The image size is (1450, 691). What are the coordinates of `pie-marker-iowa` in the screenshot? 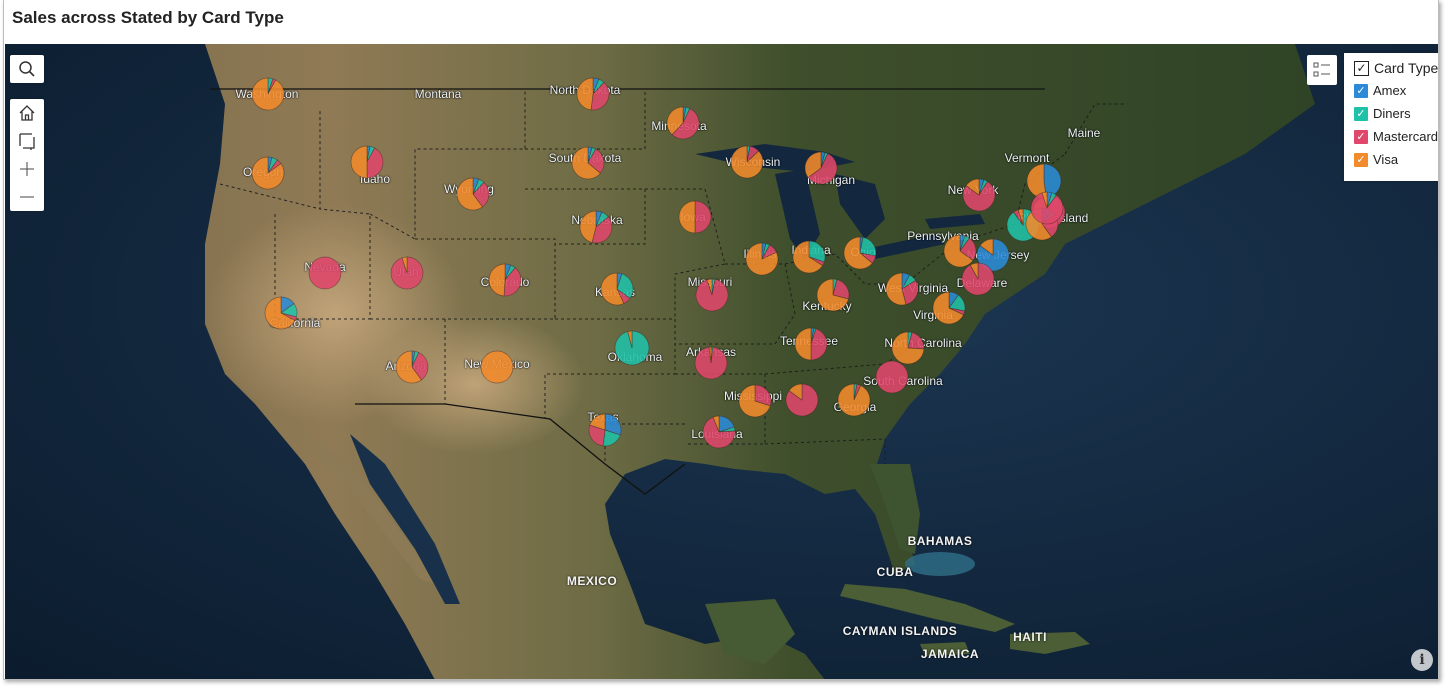 It's located at (695, 217).